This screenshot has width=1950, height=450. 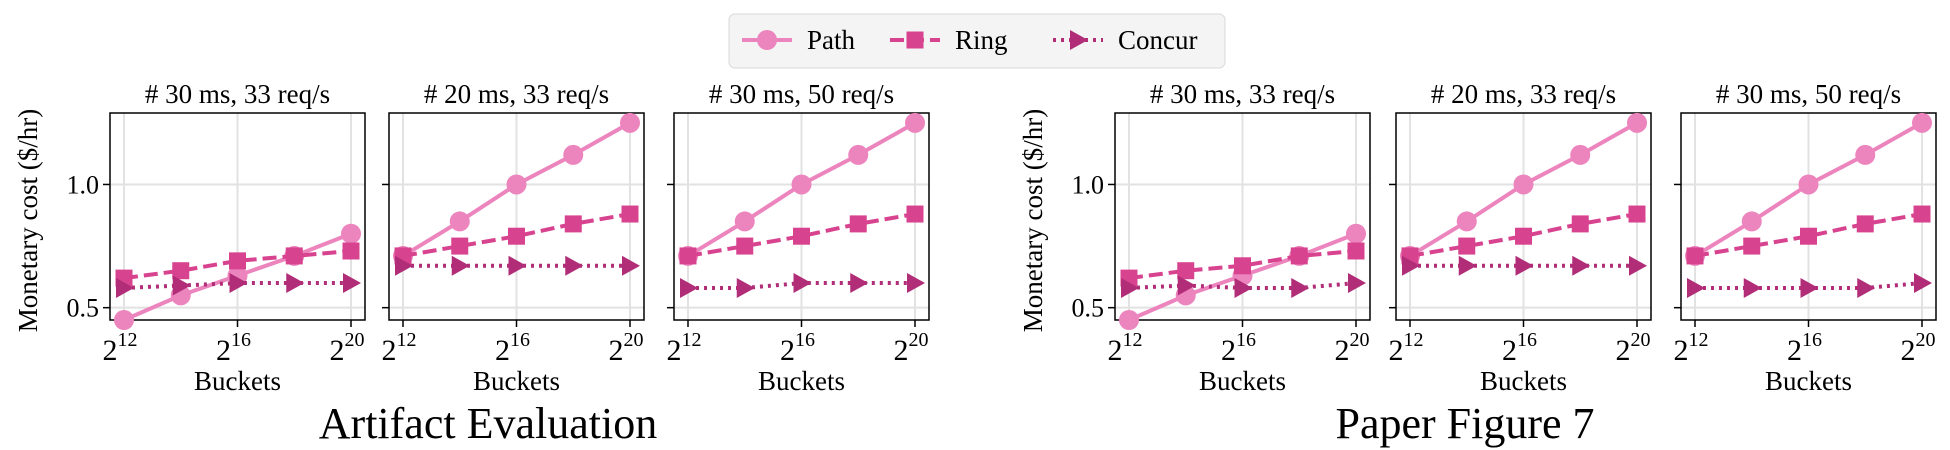 What do you see at coordinates (237, 94) in the screenshot?
I see `panel-title: # 30 ms, 33 req/s` at bounding box center [237, 94].